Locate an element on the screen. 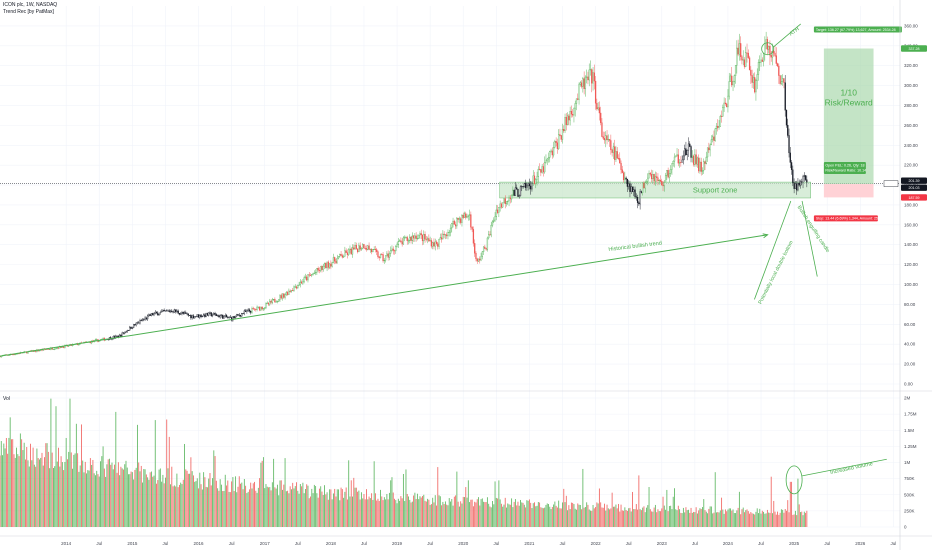 This screenshot has width=932, height=550. support-zone-label: Support zone is located at coordinates (715, 190).